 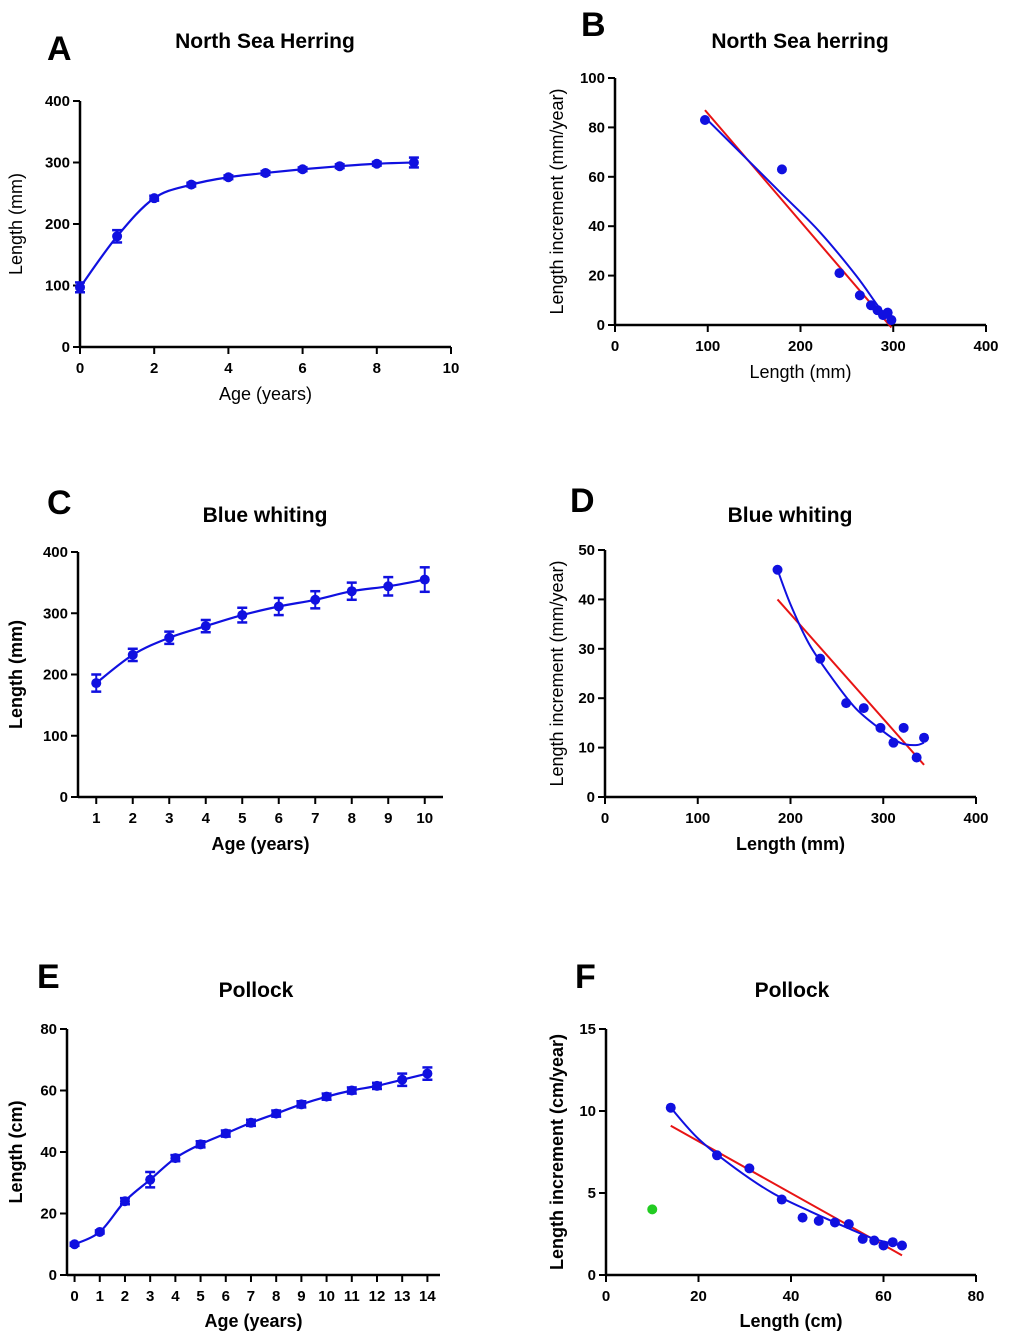 I want to click on y-tick-label-d: 10, so click(x=586, y=748).